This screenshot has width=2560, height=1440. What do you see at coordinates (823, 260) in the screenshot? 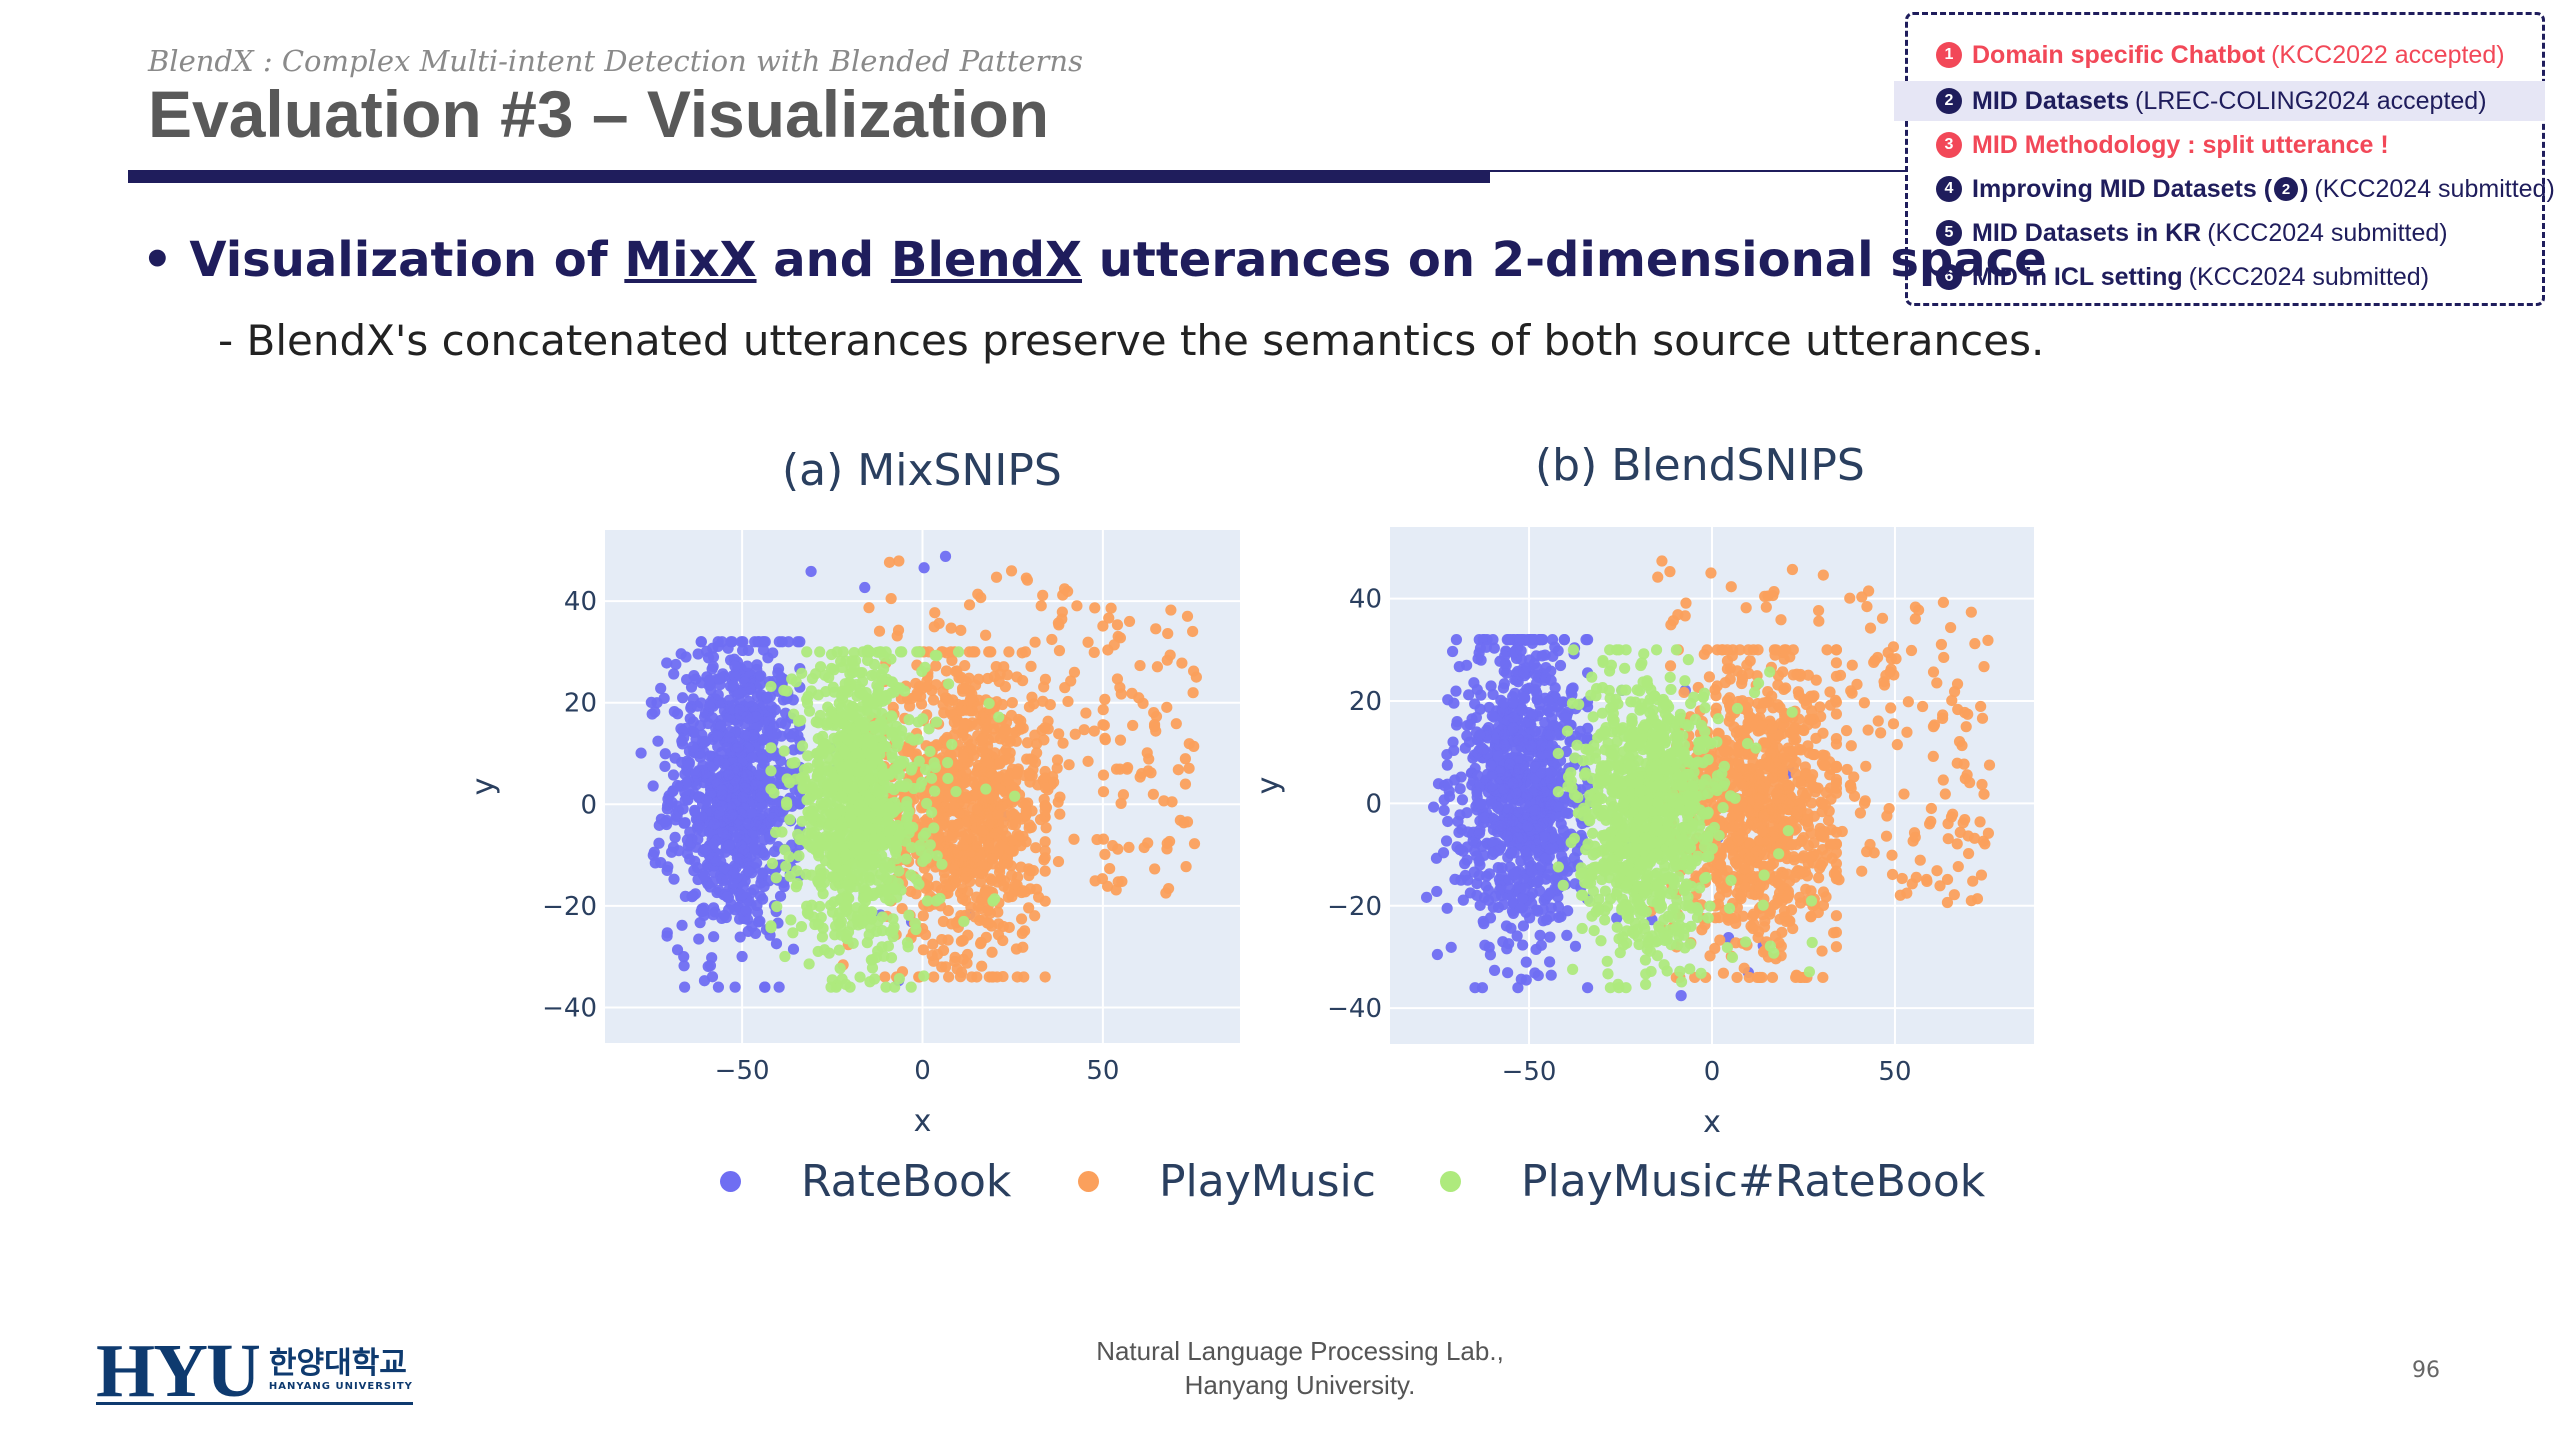
I see `bullet-text-and: and` at bounding box center [823, 260].